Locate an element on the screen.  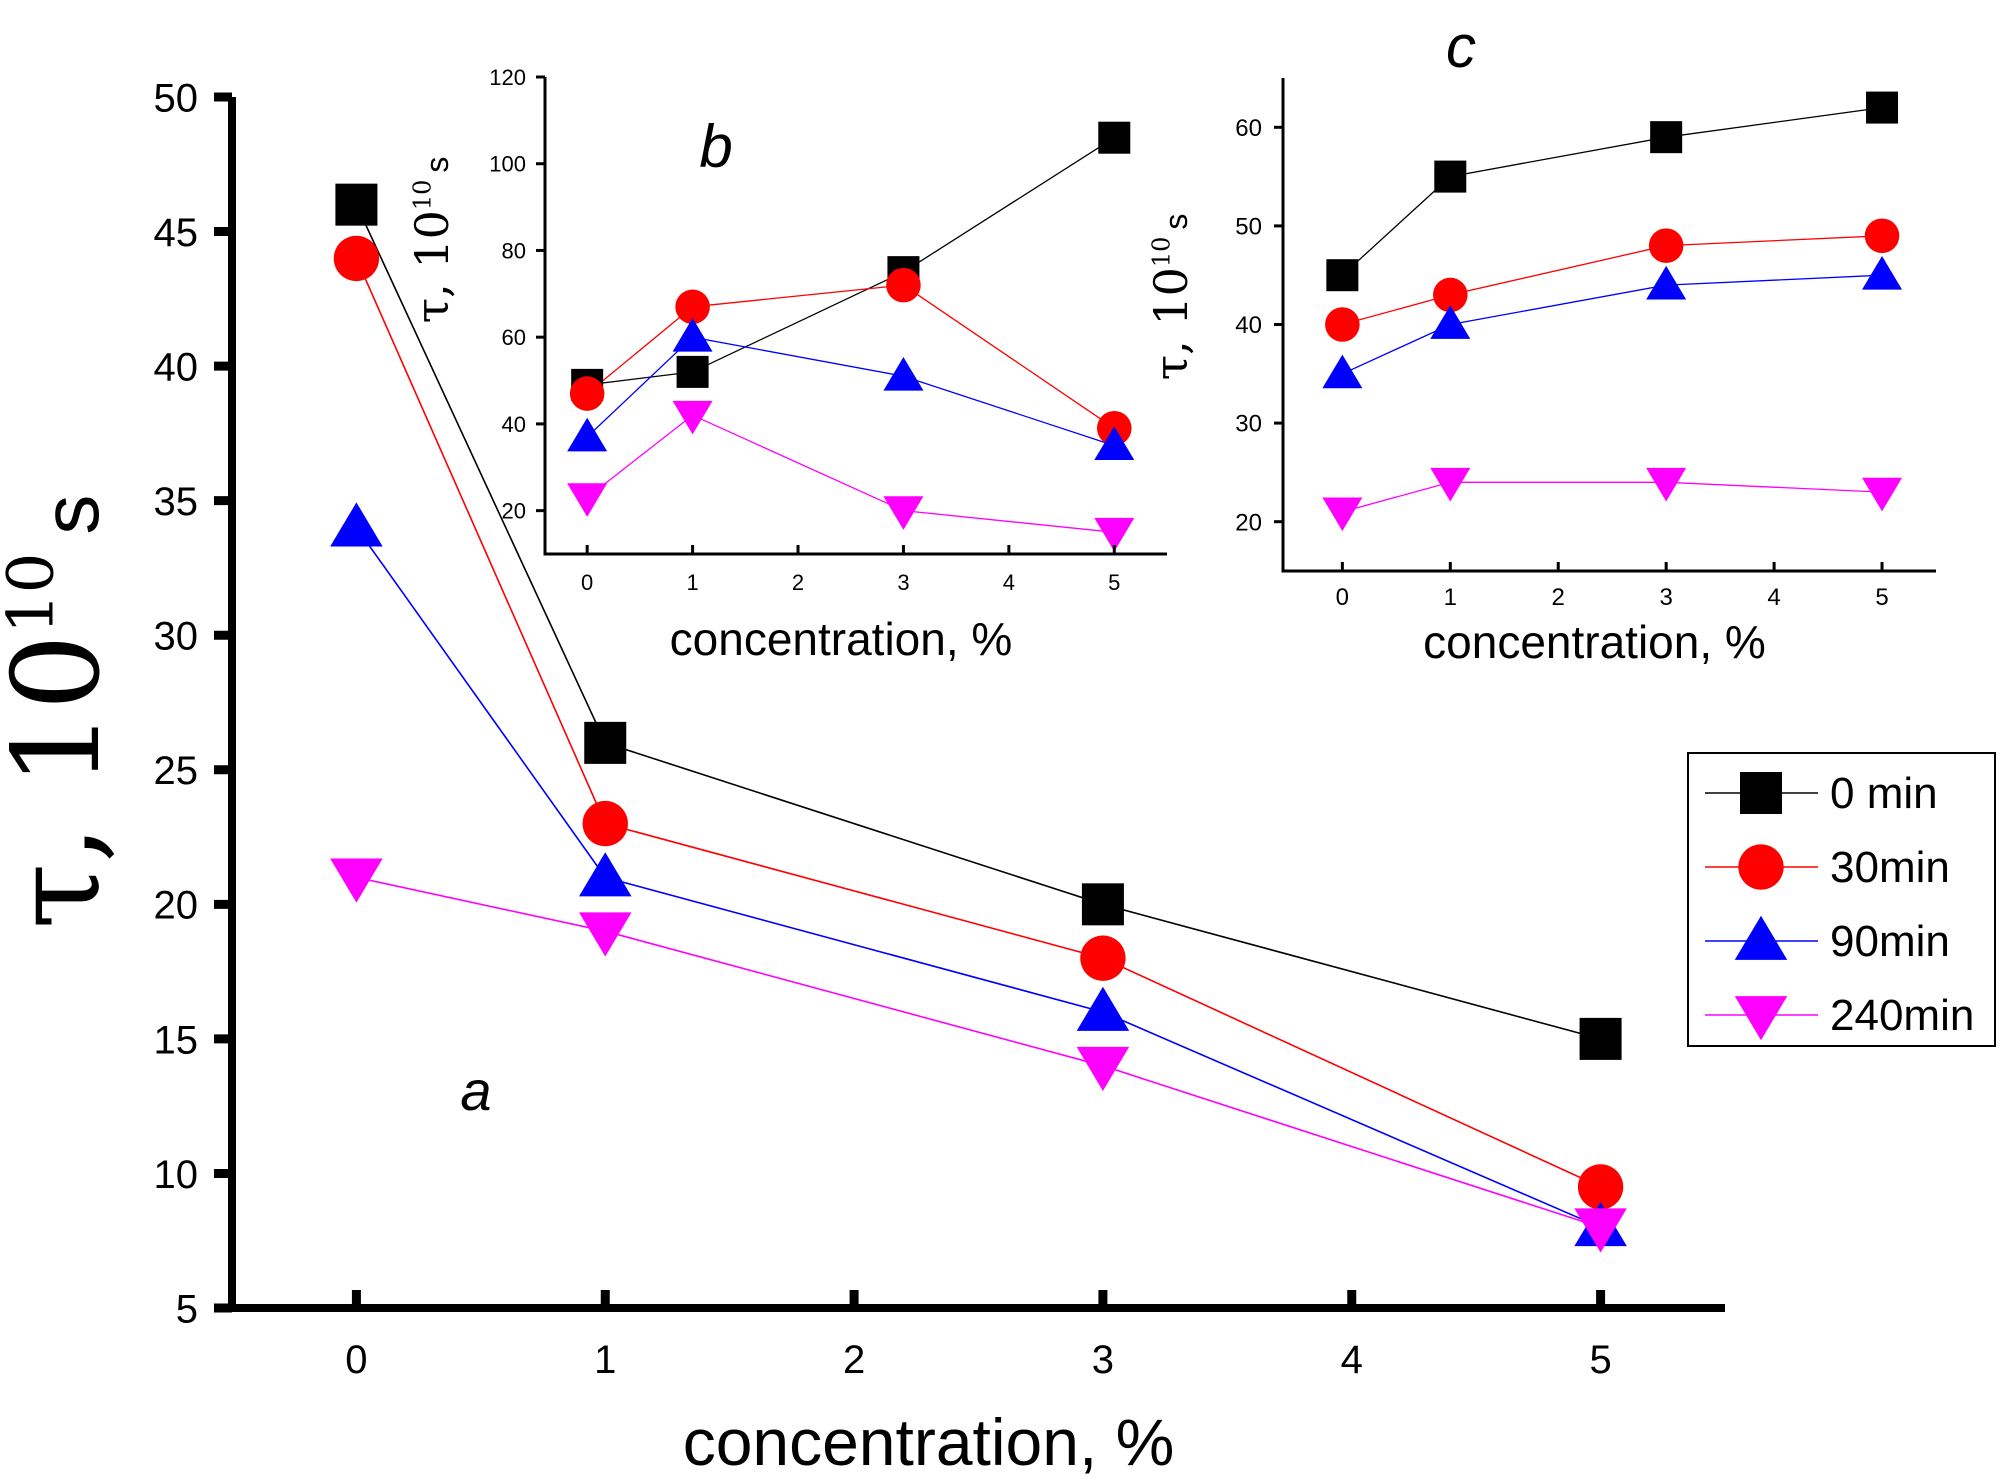
panel-a-y-label: τ, 1010s is located at coordinates (63, 712).